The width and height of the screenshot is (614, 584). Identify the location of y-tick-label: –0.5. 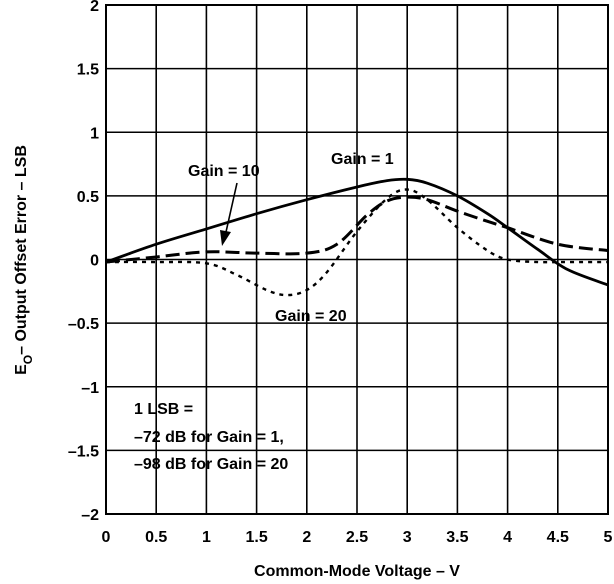
(83, 324).